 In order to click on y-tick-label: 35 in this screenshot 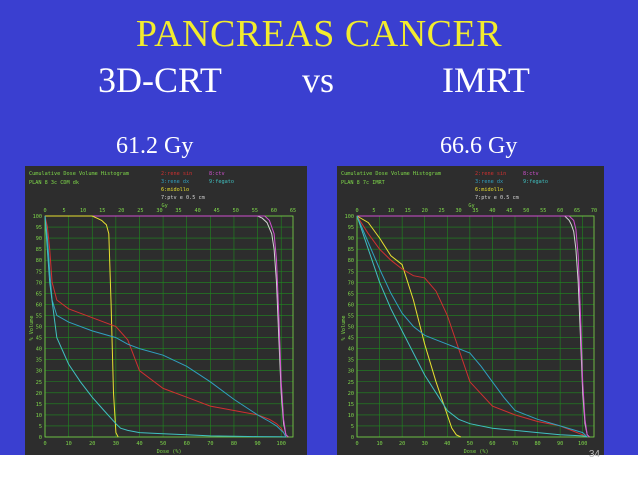, I will do `click(351, 361)`.